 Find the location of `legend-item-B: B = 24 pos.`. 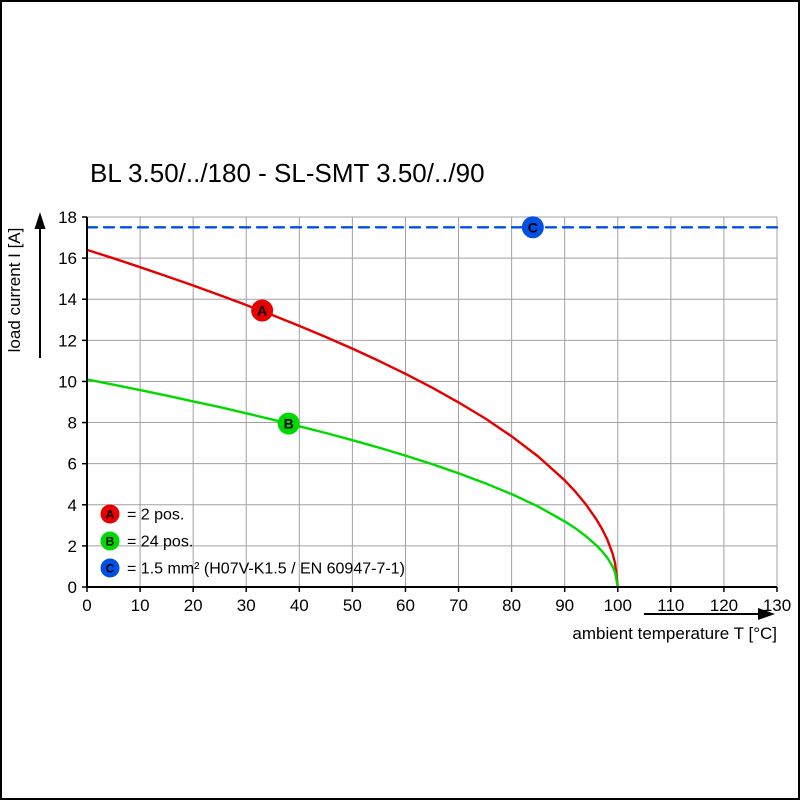

legend-item-B: B = 24 pos. is located at coordinates (146, 541).